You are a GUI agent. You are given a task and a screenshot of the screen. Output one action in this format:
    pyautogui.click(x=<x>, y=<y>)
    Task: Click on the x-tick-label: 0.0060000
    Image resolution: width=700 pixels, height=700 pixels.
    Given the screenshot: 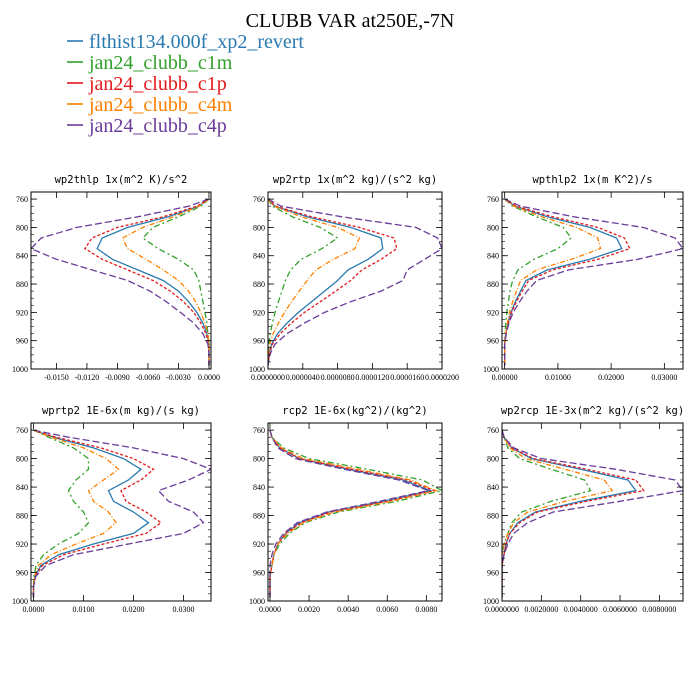 What is the action you would take?
    pyautogui.click(x=620, y=609)
    